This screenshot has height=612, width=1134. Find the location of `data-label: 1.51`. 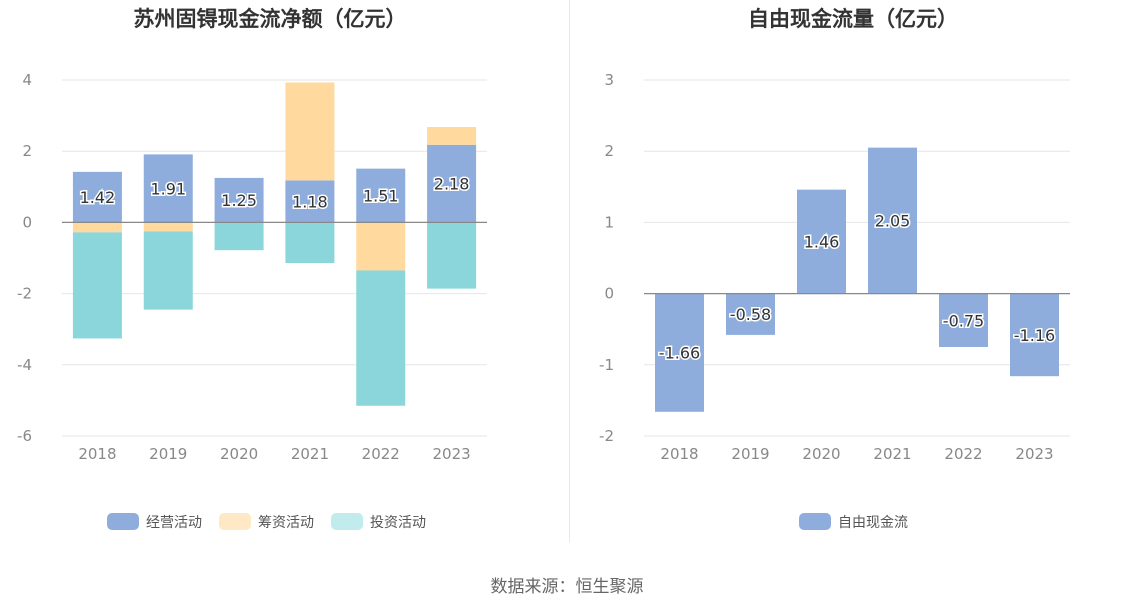

data-label: 1.51 is located at coordinates (381, 196).